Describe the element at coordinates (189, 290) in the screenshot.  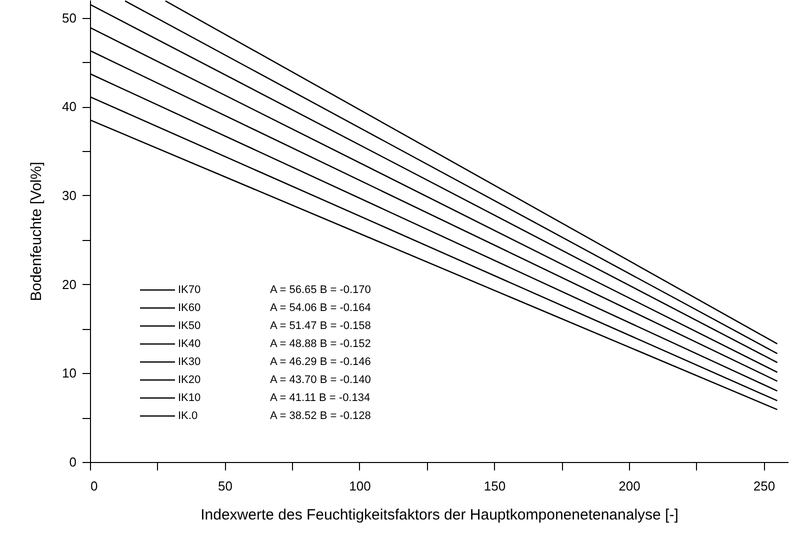
I see `legend-label: IK70` at that location.